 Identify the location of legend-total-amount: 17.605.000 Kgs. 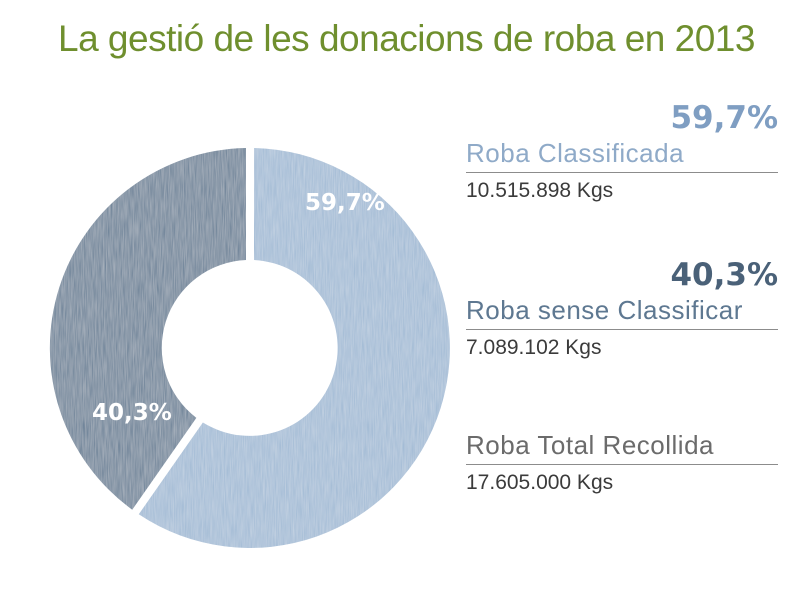
(540, 482).